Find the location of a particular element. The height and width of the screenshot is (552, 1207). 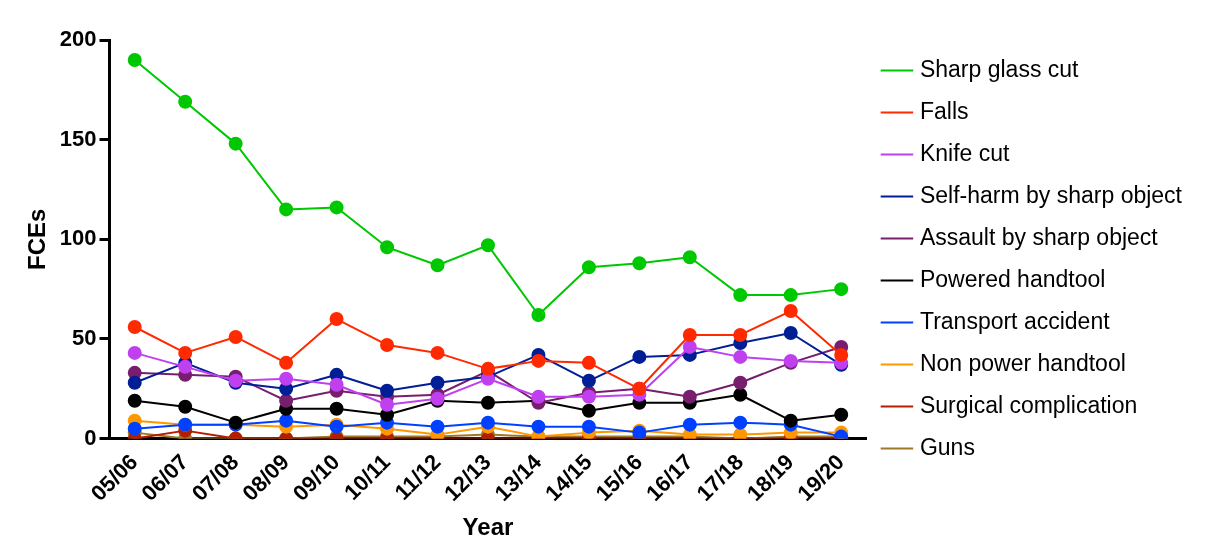

legend-label: Assault by sharp object is located at coordinates (1039, 236).